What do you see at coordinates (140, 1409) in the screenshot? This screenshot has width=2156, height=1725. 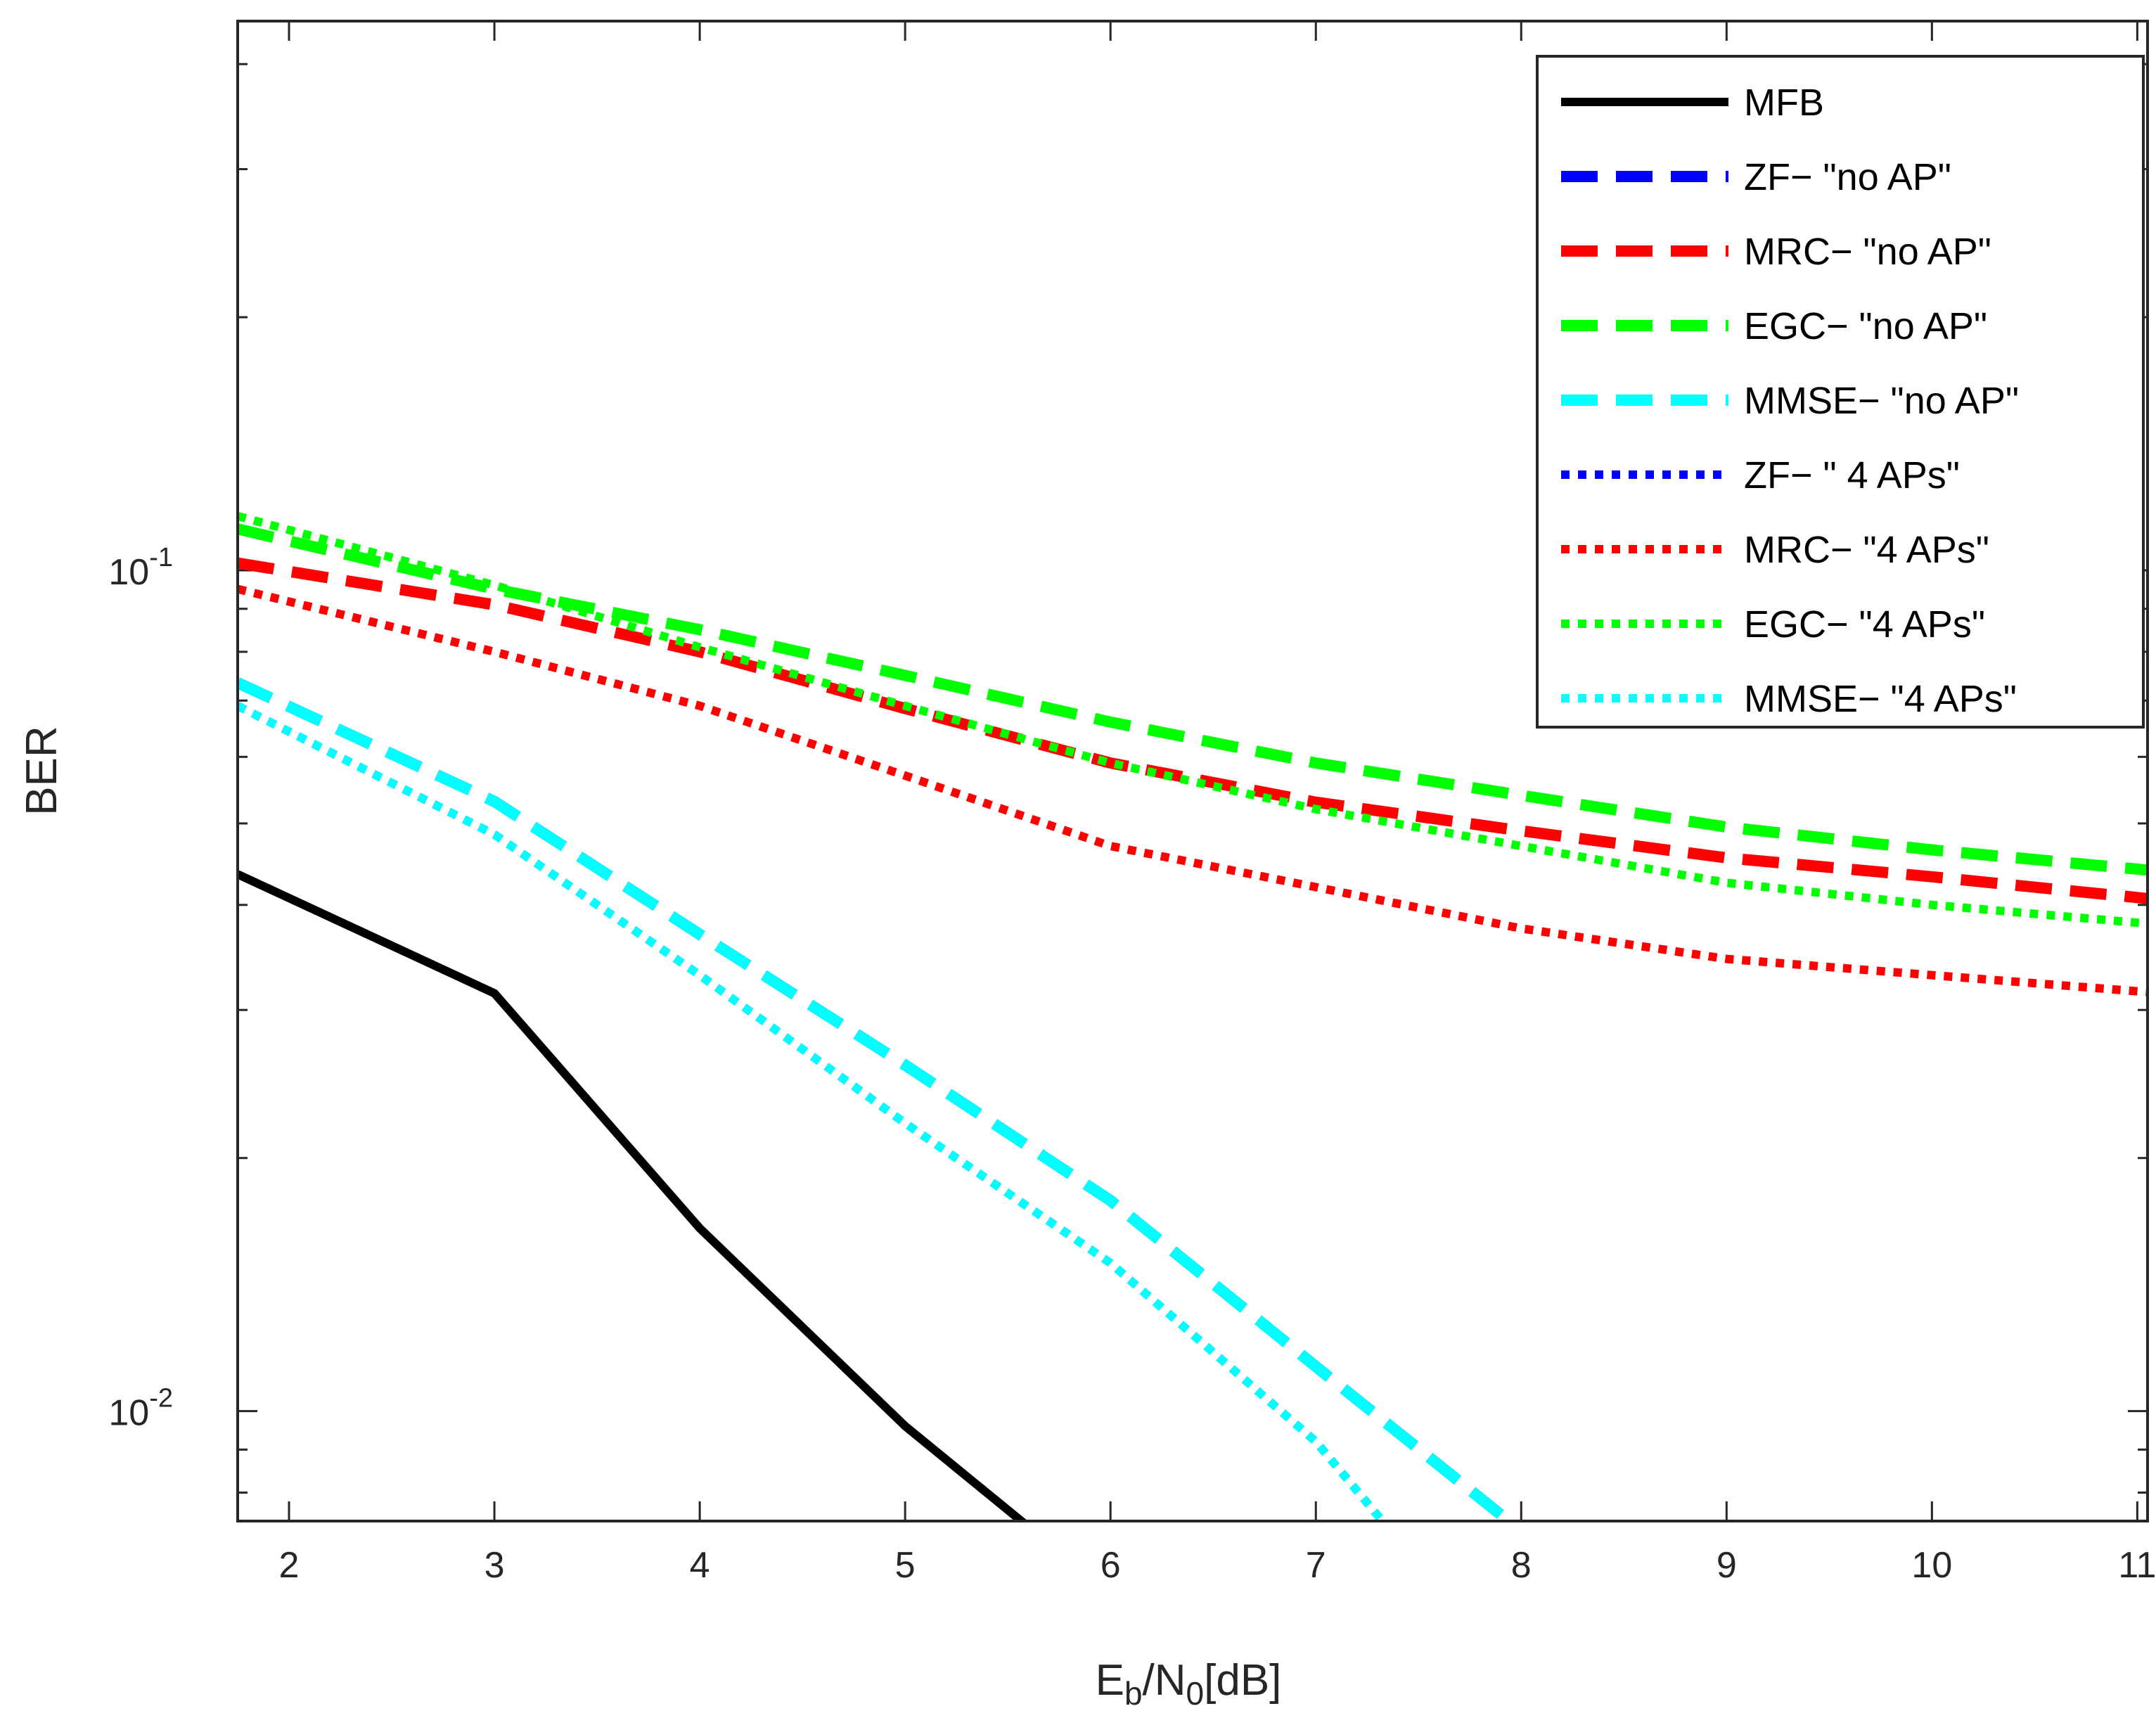 I see `y-tick-label: 10⁻²` at bounding box center [140, 1409].